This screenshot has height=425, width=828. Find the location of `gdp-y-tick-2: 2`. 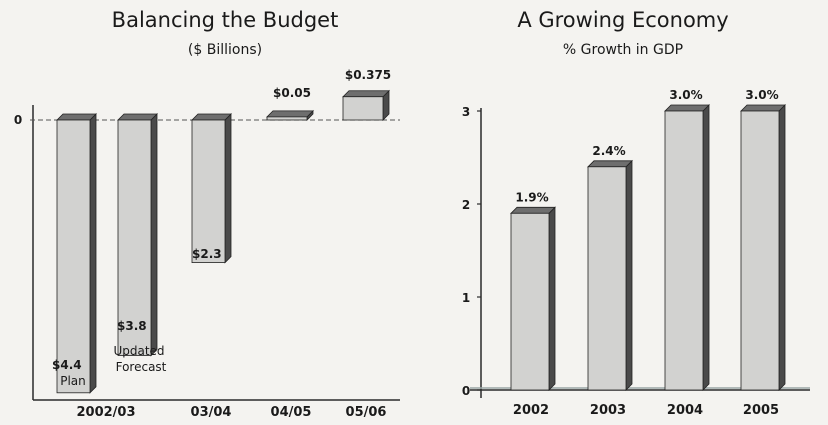

gdp-y-tick-2: 2 is located at coordinates (466, 205).